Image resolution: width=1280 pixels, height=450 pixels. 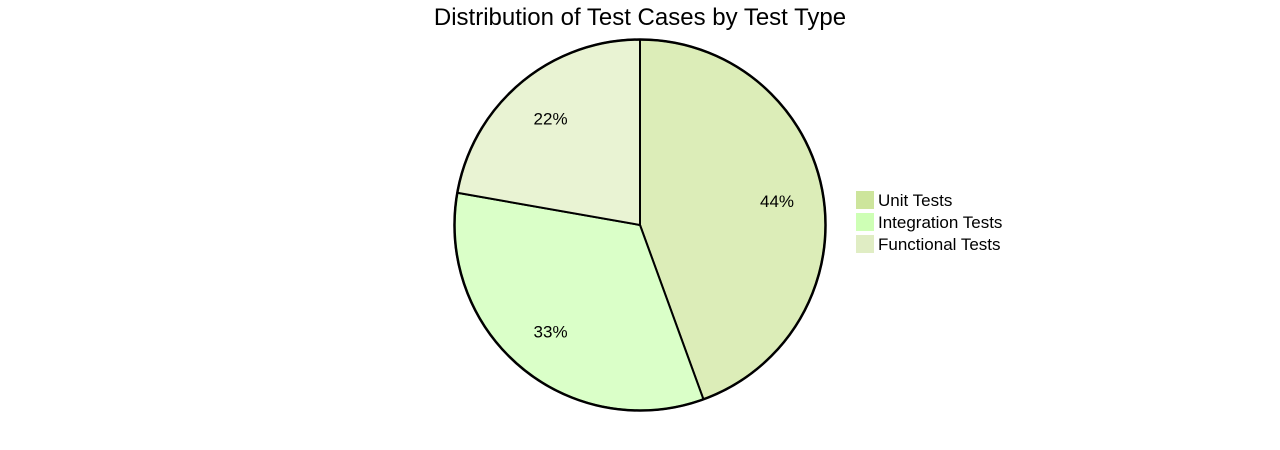 What do you see at coordinates (664, 225) in the screenshot?
I see `slice-labels: 44% 33% 22%` at bounding box center [664, 225].